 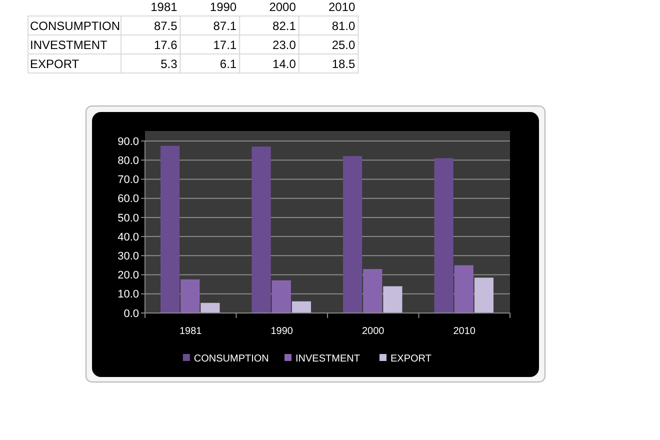 What do you see at coordinates (128, 199) in the screenshot?
I see `y-tick-label: 60.0` at bounding box center [128, 199].